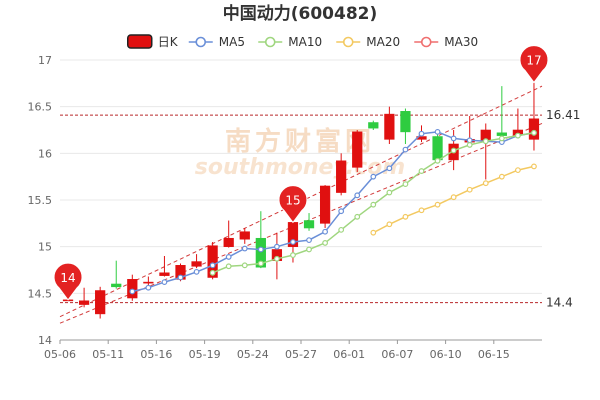  What do you see at coordinates (40, 200) in the screenshot?
I see `y-tick-label: 15.5` at bounding box center [40, 200].